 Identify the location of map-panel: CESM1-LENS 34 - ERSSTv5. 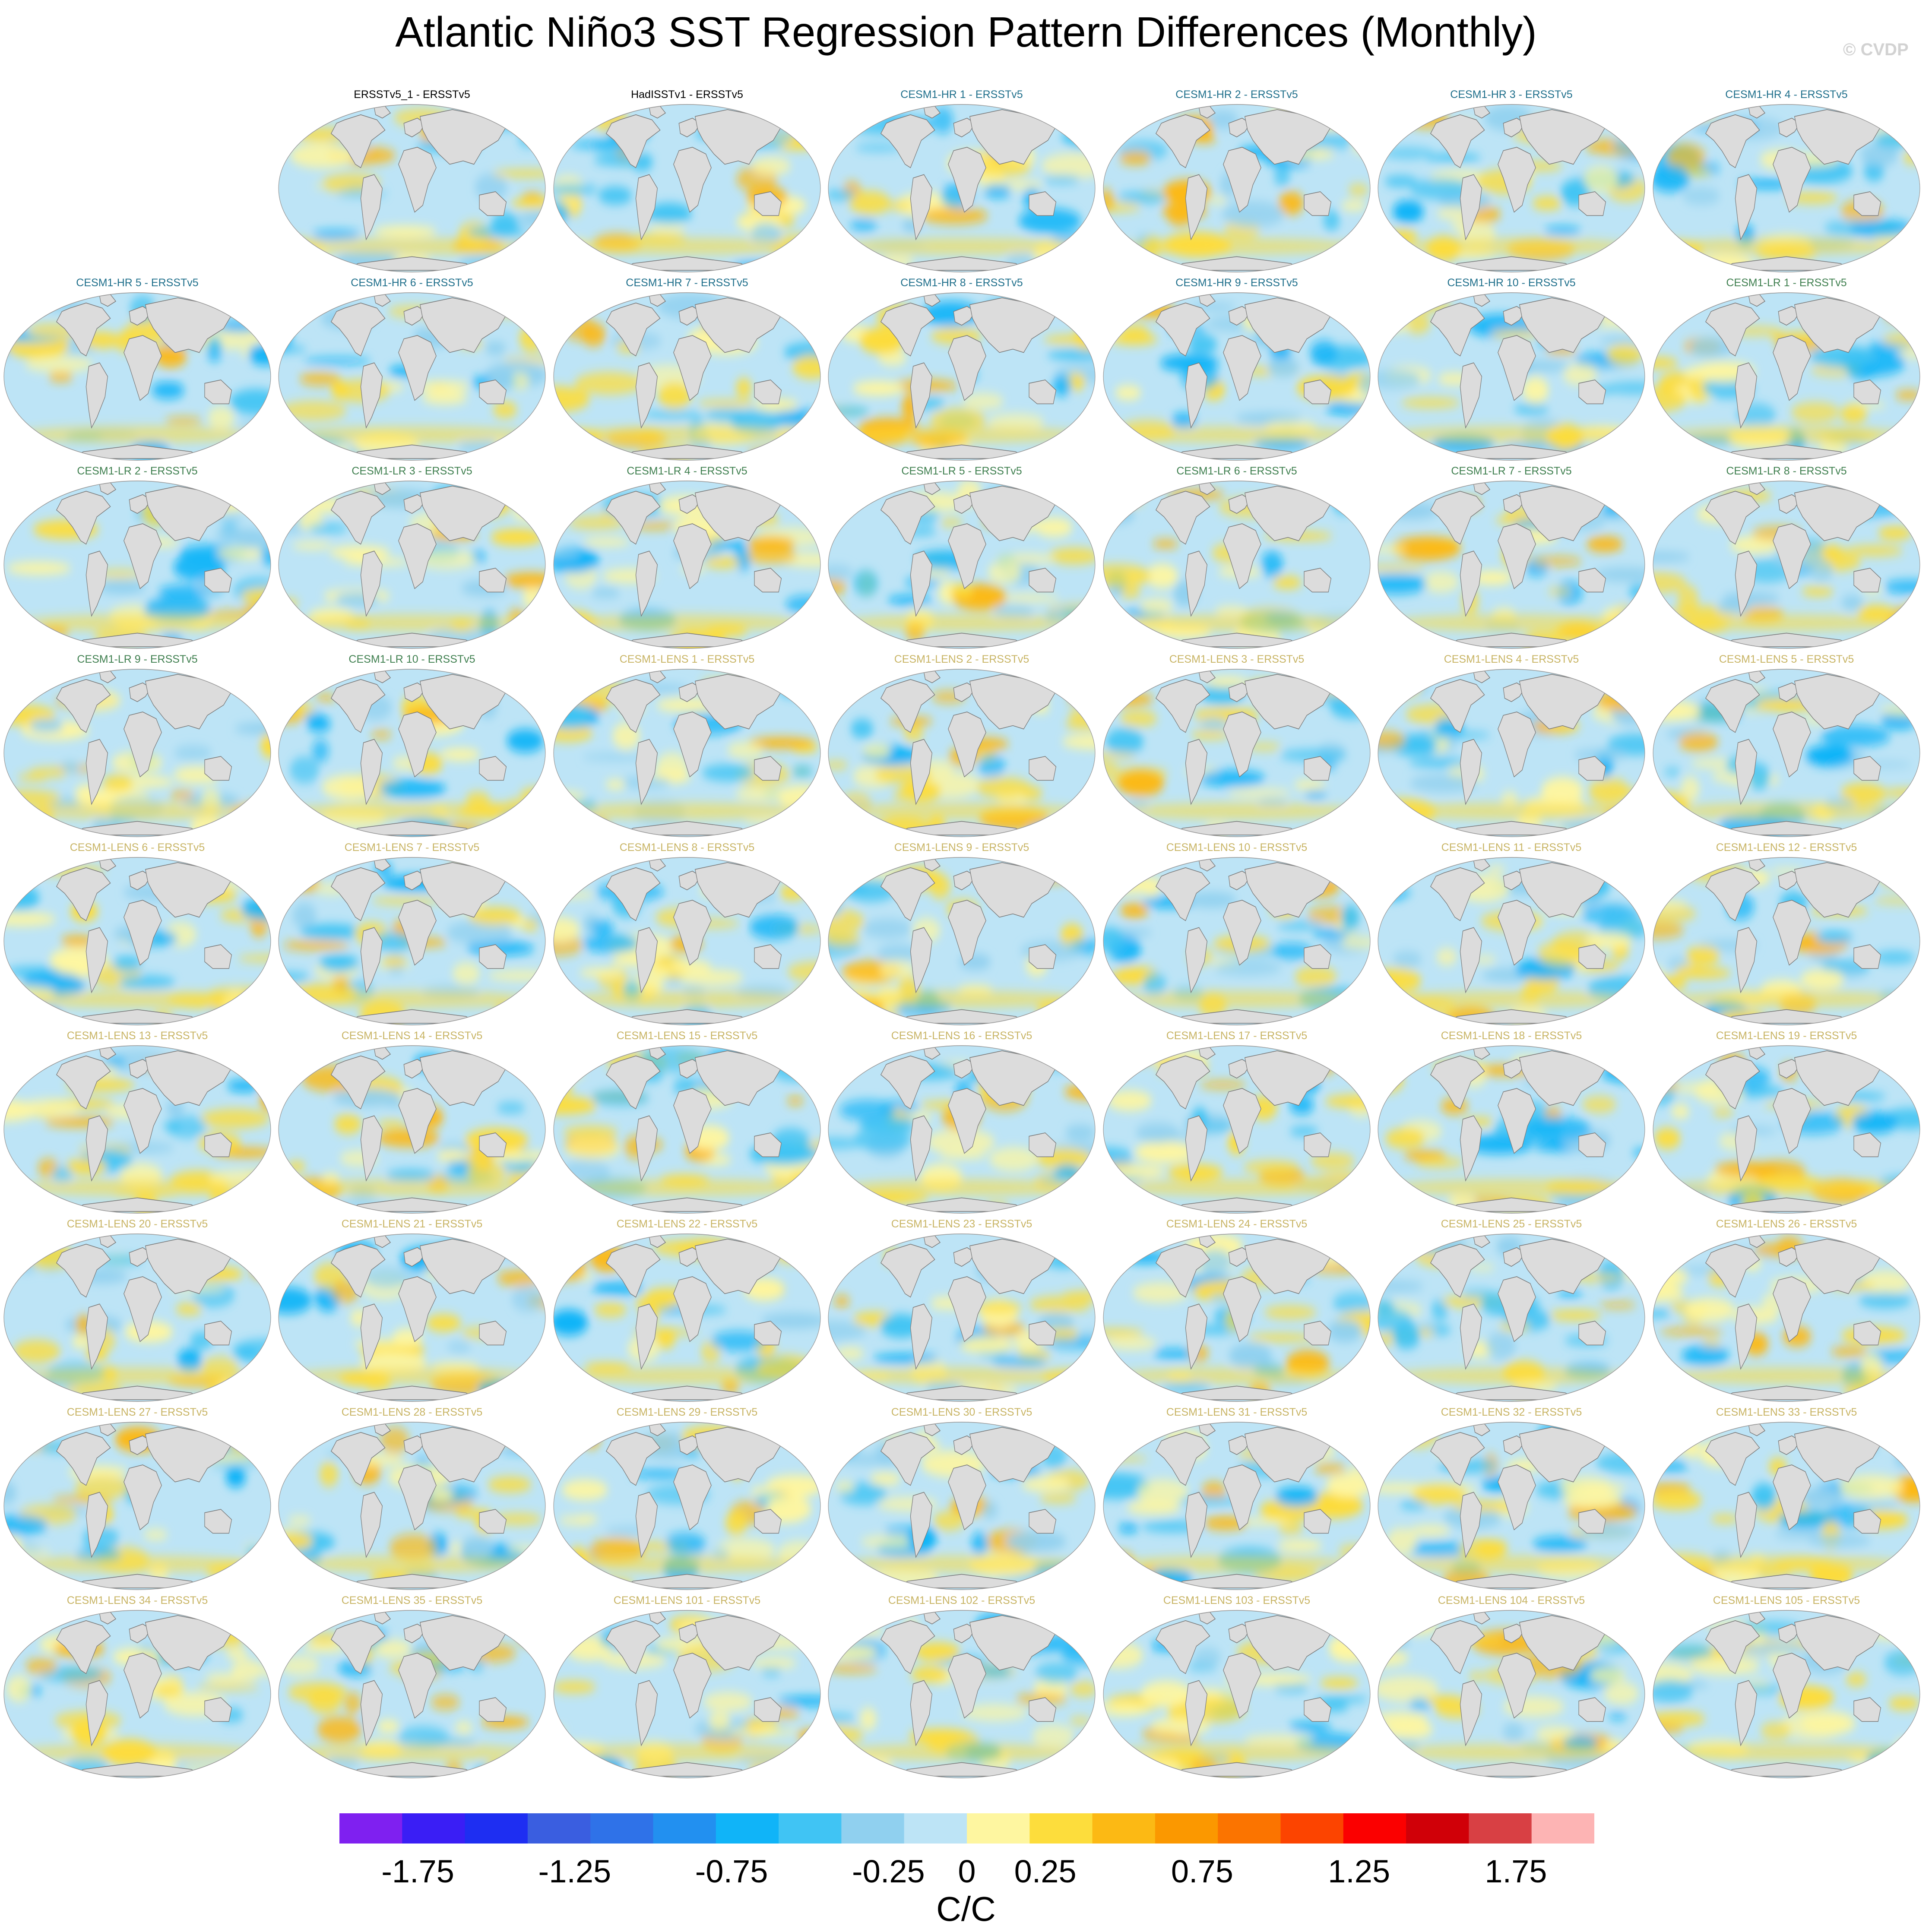
(138, 1689).